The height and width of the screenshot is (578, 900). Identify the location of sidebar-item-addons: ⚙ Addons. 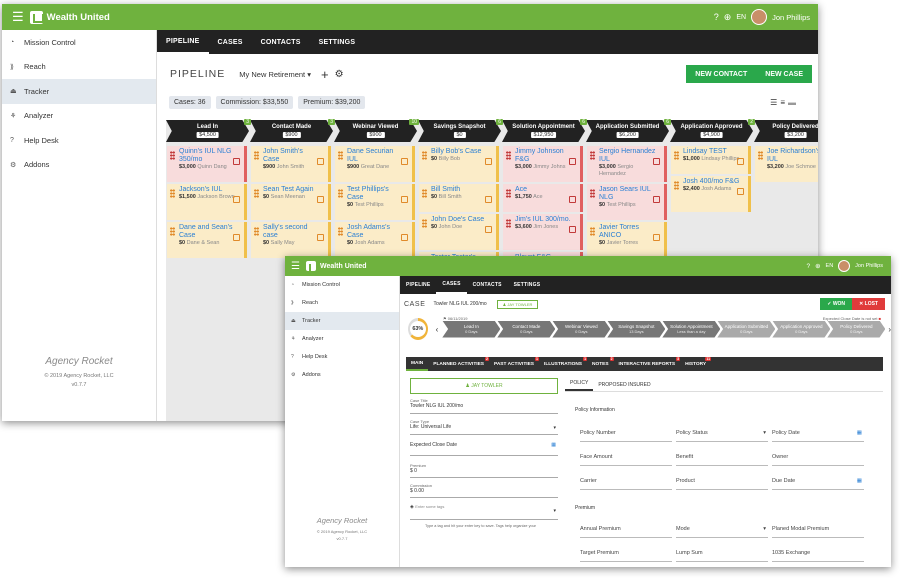
(342, 375).